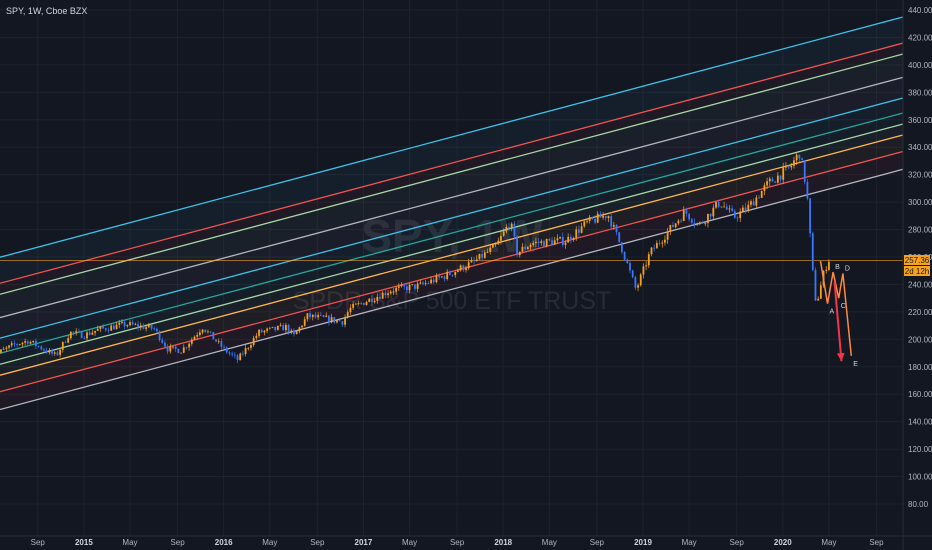 This screenshot has width=932, height=550. What do you see at coordinates (920, 422) in the screenshot?
I see `y-tick-label: 140.00` at bounding box center [920, 422].